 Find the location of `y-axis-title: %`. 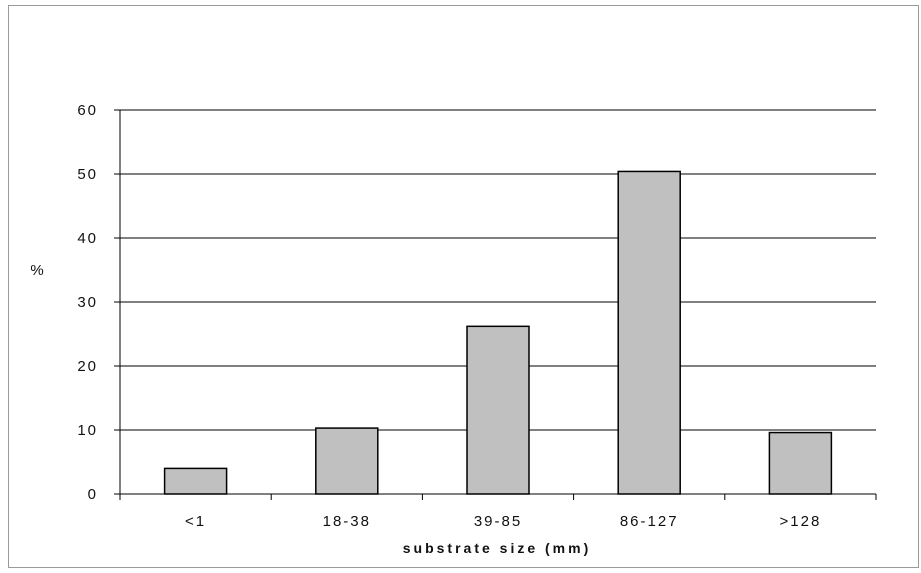

y-axis-title: % is located at coordinates (36, 270).